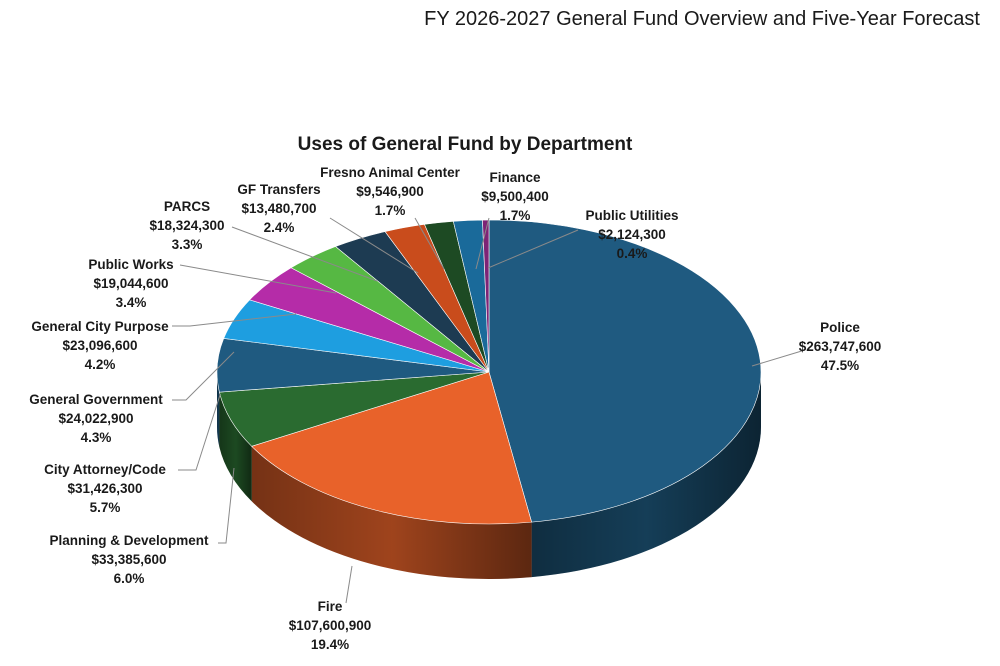 This screenshot has width=1000, height=666. What do you see at coordinates (105, 469) in the screenshot?
I see `slice-label: City Attorney/Code` at bounding box center [105, 469].